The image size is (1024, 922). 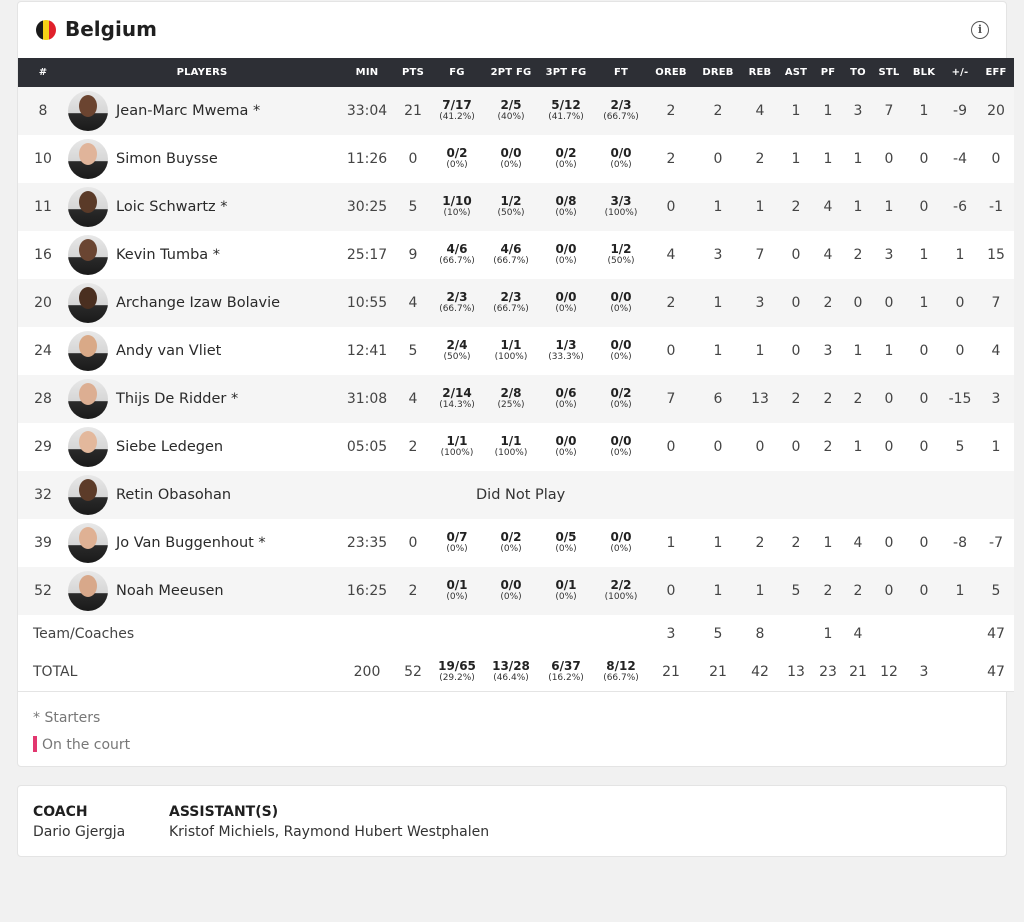 What do you see at coordinates (960, 591) in the screenshot?
I see `plus-minus: 1` at bounding box center [960, 591].